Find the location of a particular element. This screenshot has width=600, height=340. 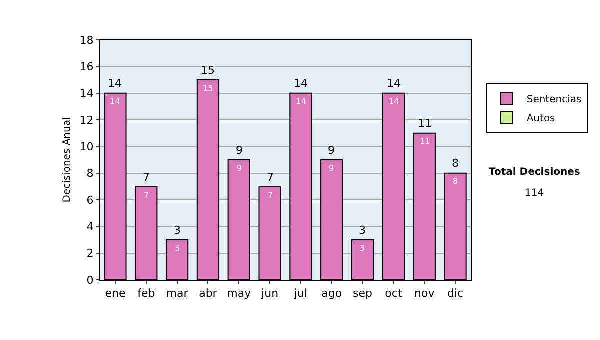

text: Total Decisiones is located at coordinates (534, 172).